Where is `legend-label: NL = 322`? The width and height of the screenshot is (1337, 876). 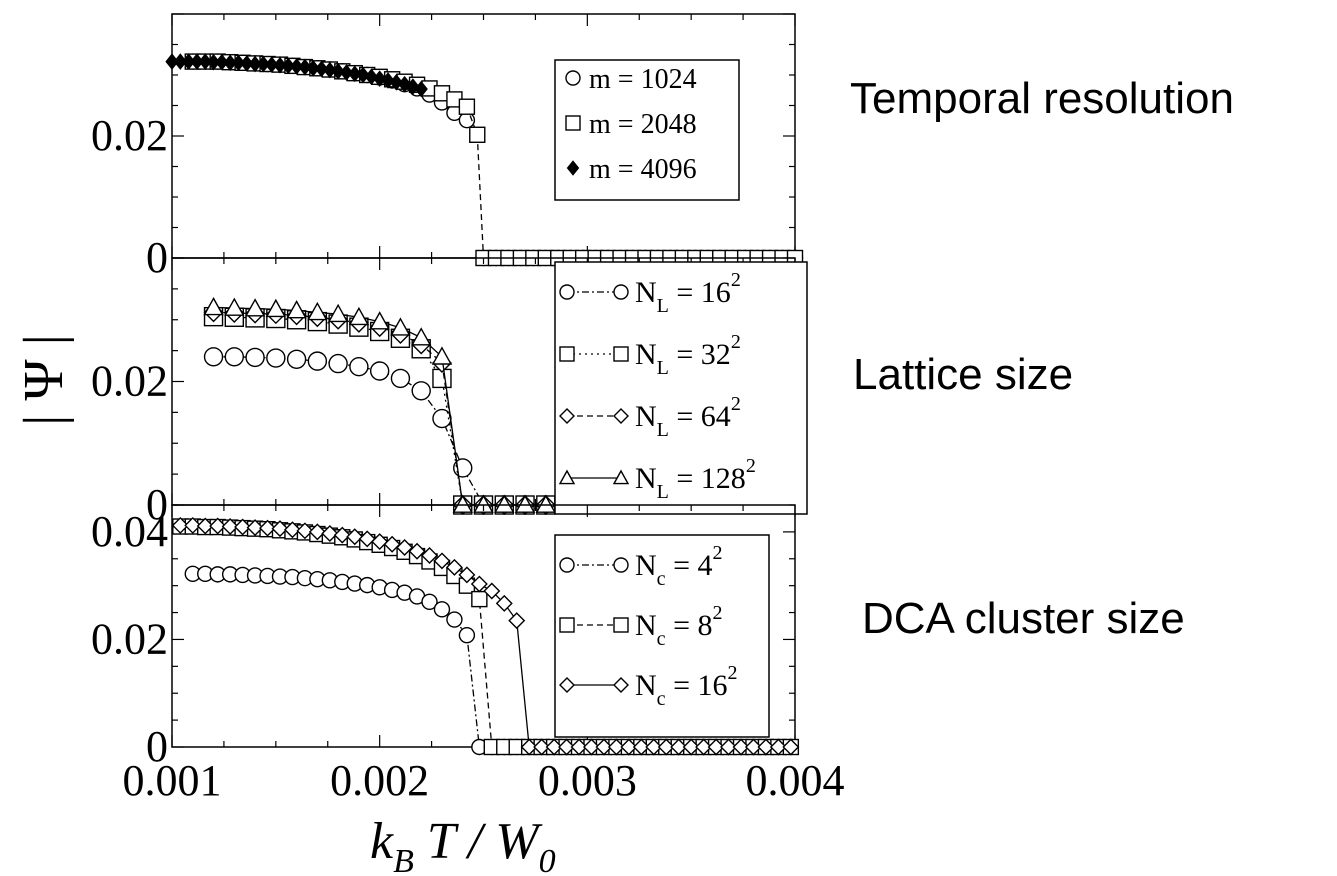
legend-label: NL = 322 is located at coordinates (688, 355).